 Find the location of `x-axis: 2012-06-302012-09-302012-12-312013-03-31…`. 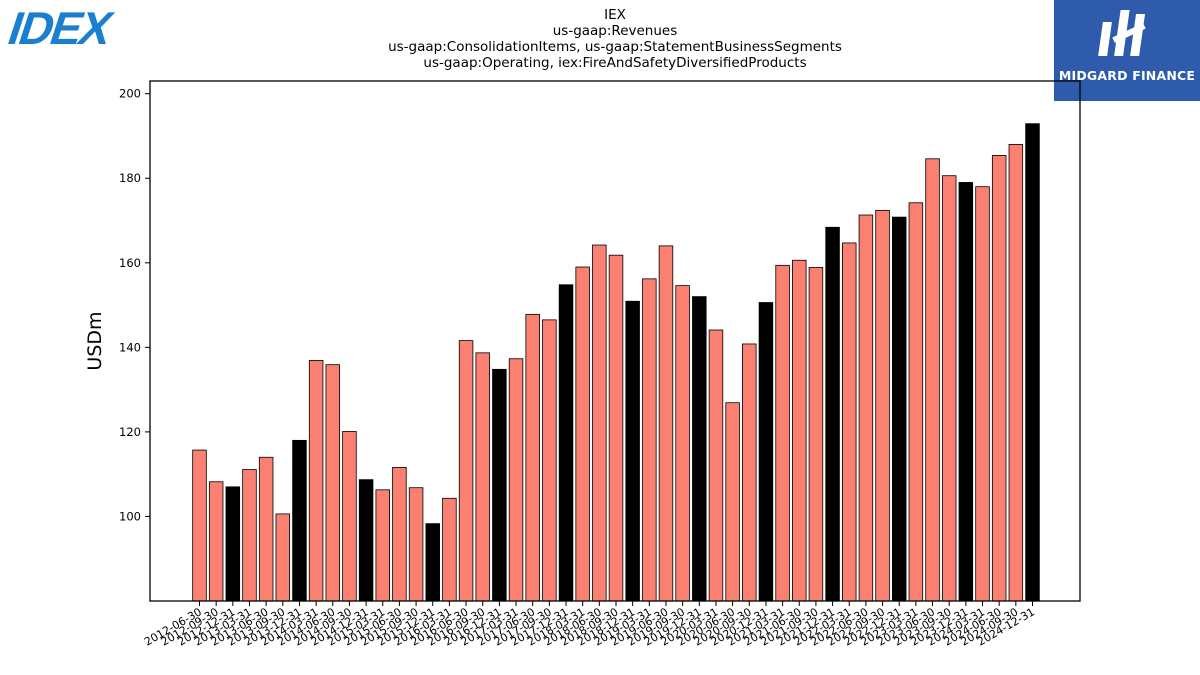

x-axis: 2012-06-302012-09-302012-12-312013-03-31… is located at coordinates (589, 625).